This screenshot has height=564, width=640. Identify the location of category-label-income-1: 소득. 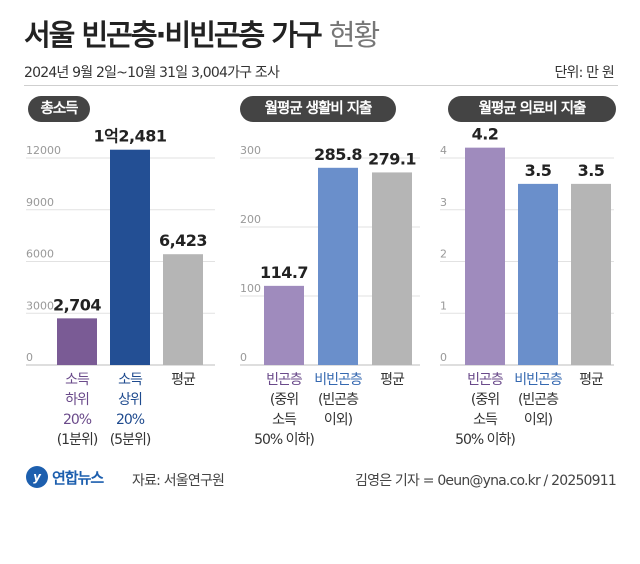
(130, 380).